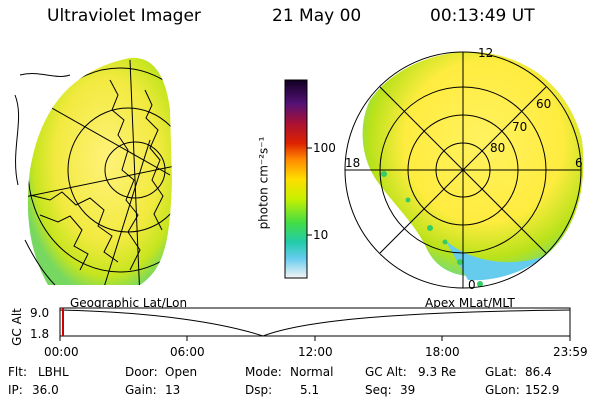  What do you see at coordinates (263, 372) in the screenshot?
I see `status-mode-label: Mode:` at bounding box center [263, 372].